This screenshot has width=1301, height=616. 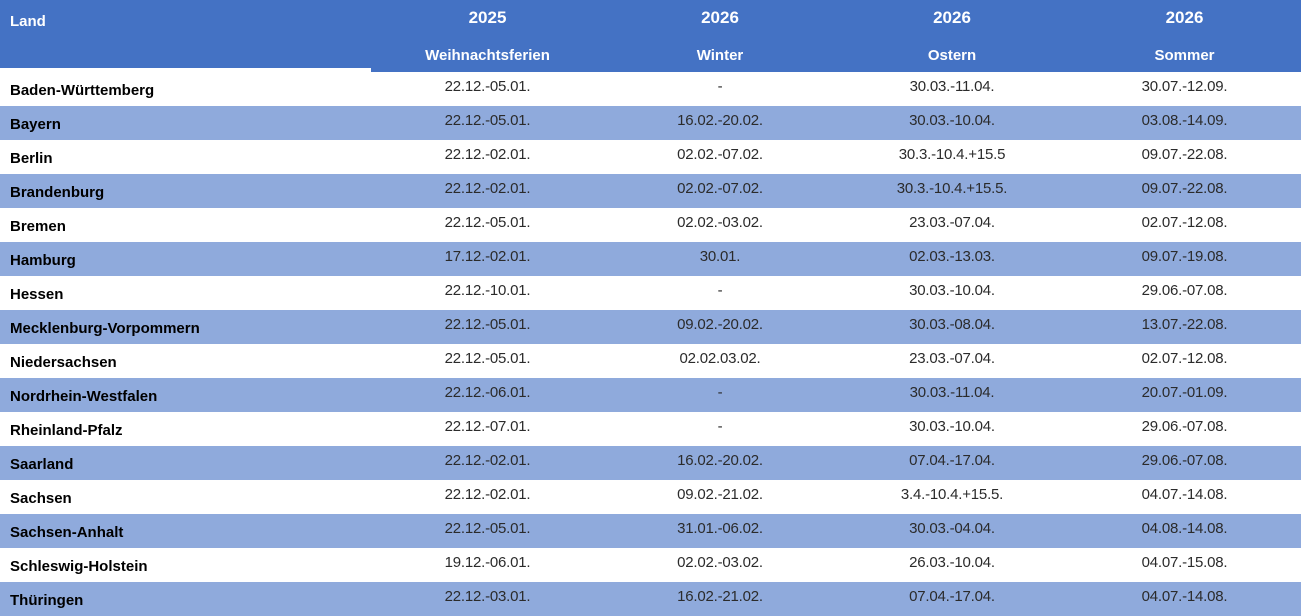 I want to click on land-cell: Thüringen, so click(x=47, y=600).